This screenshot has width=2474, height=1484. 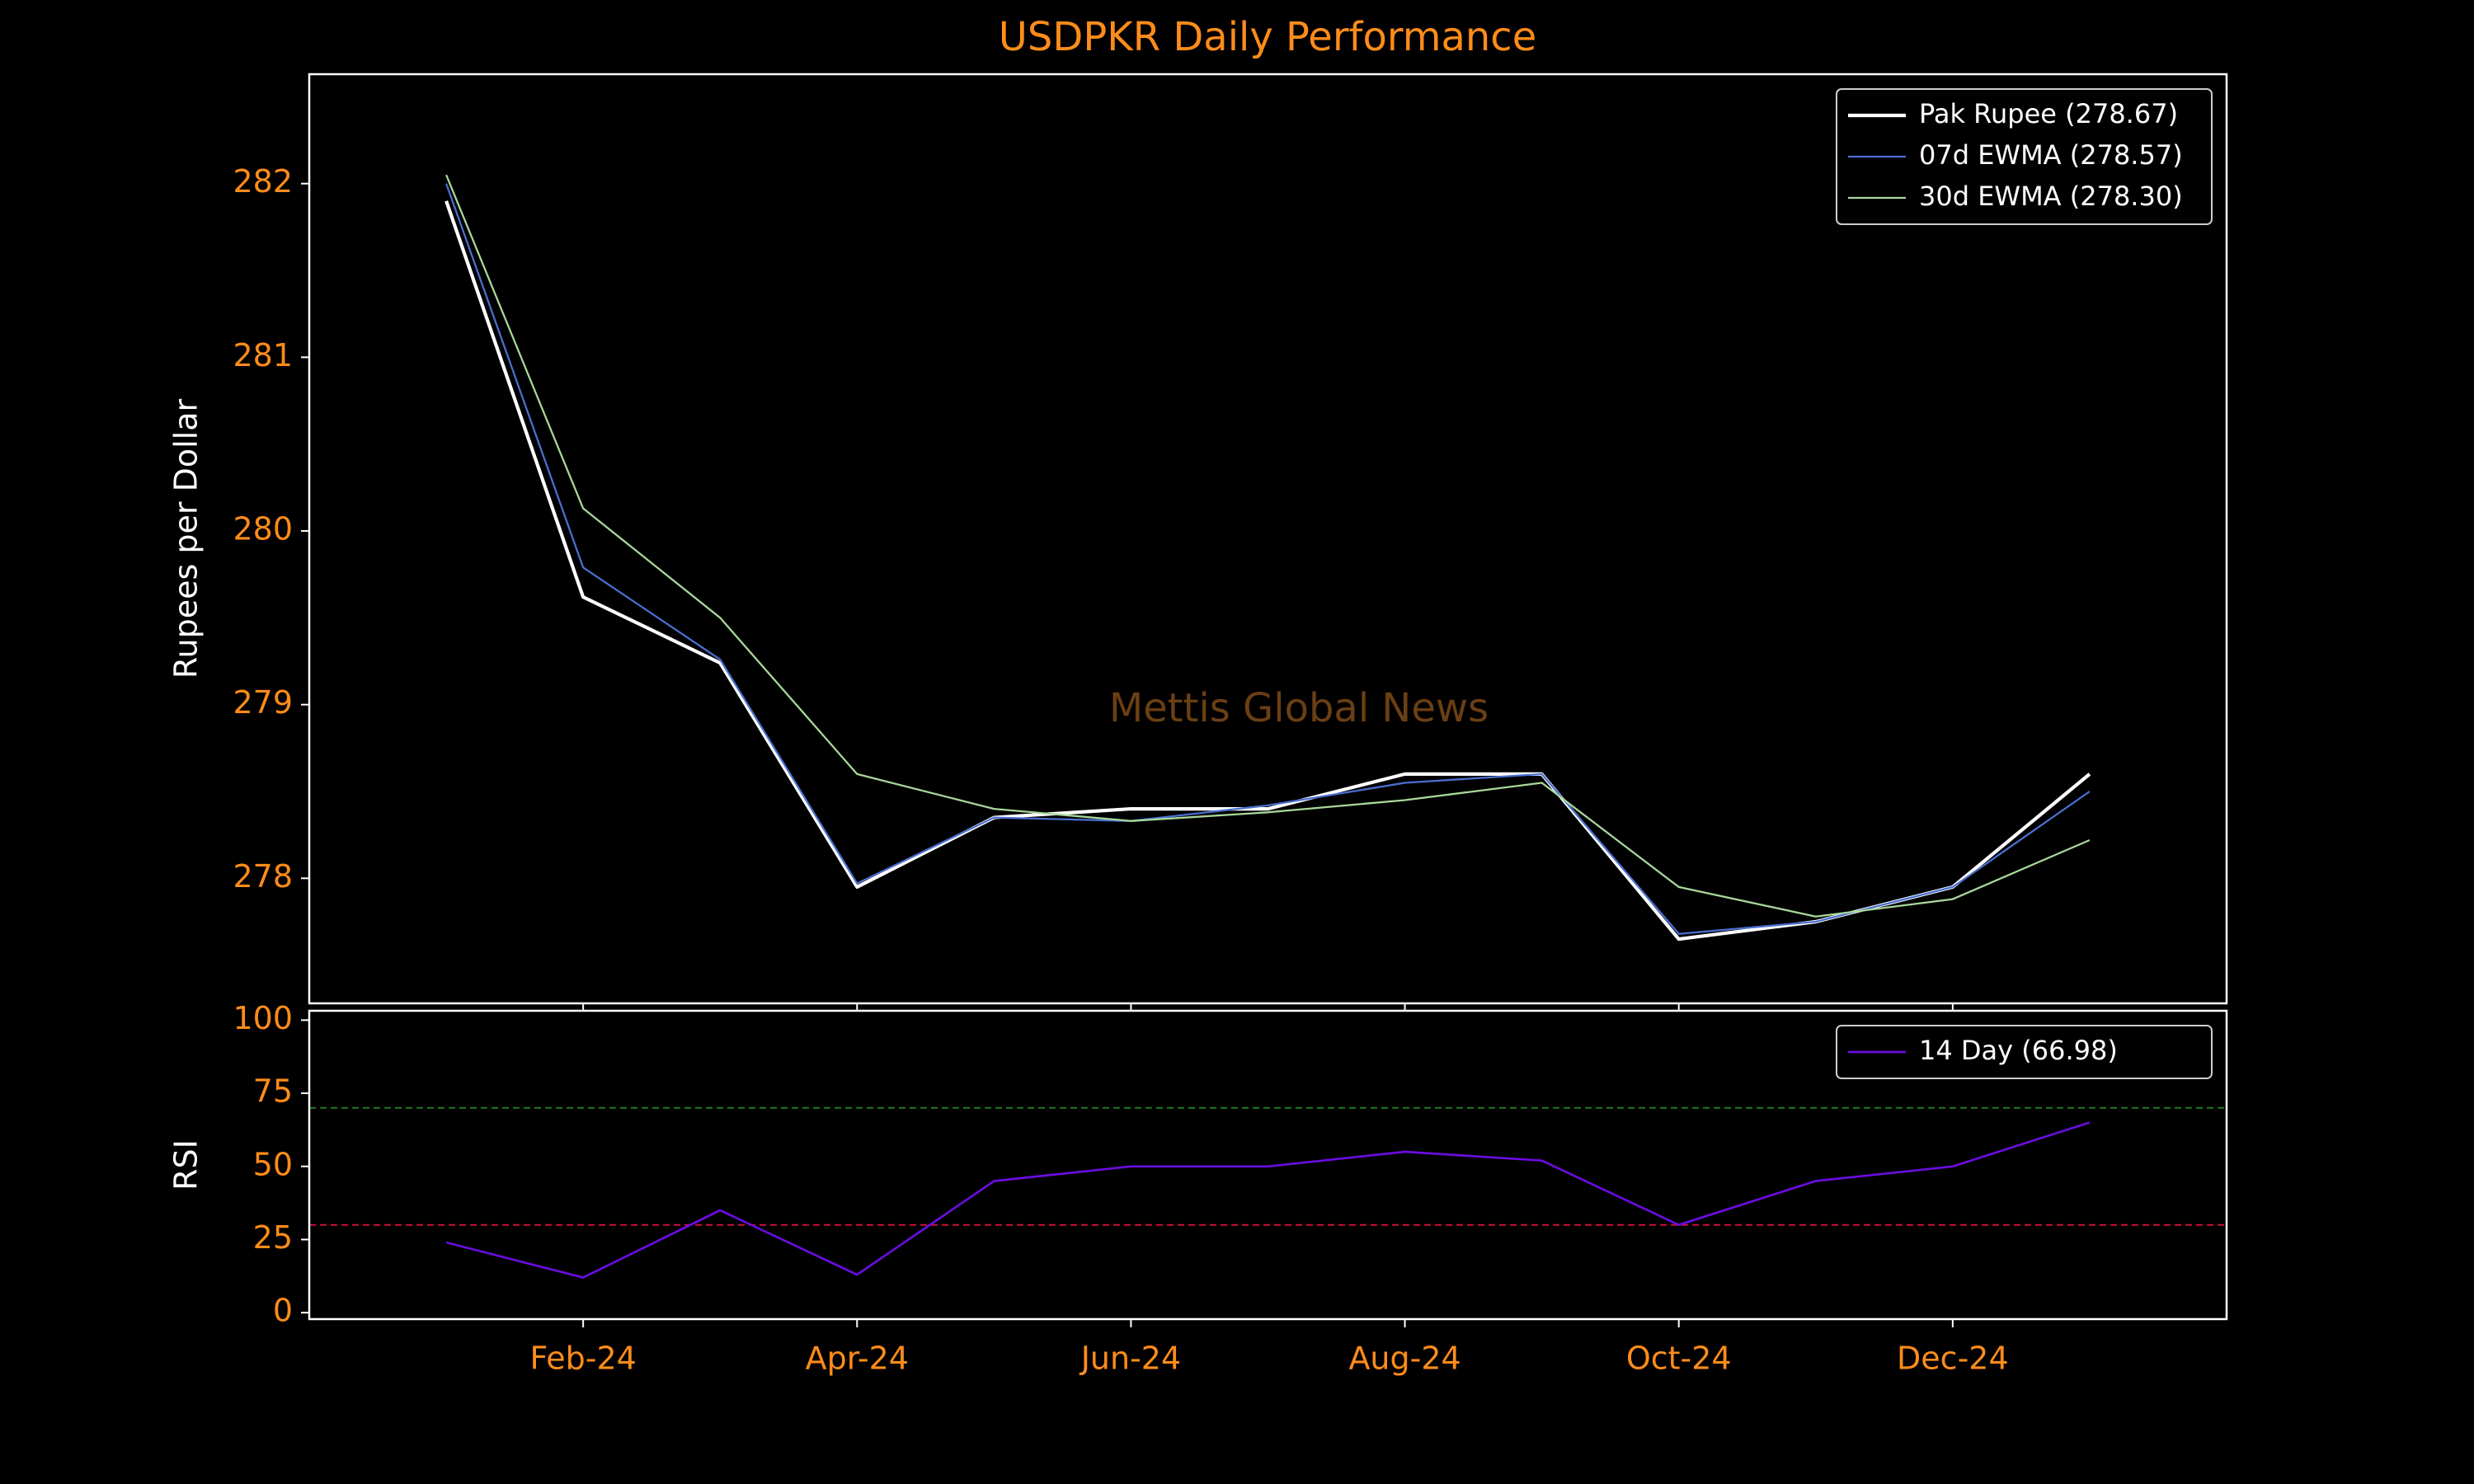 What do you see at coordinates (263, 529) in the screenshot?
I see `y-tick-label: 280` at bounding box center [263, 529].